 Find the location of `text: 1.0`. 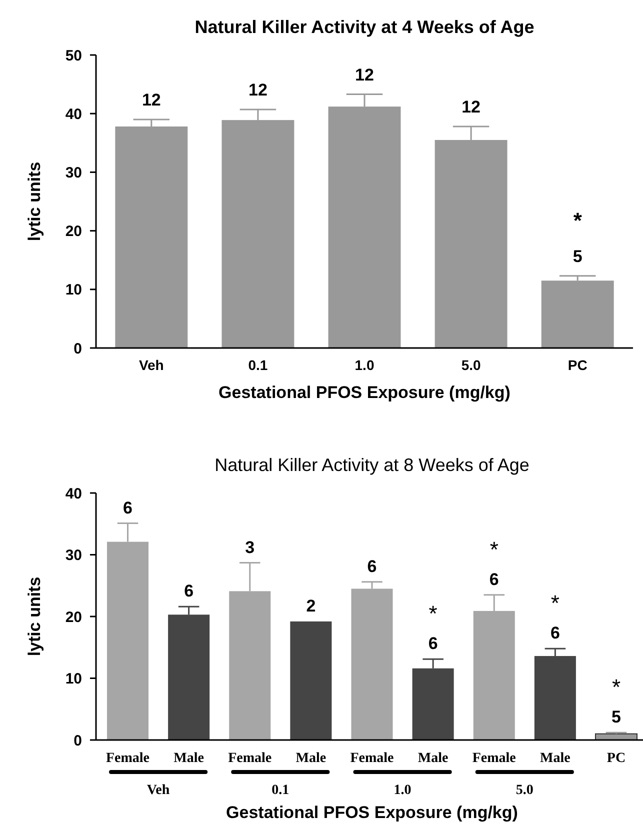

text: 1.0 is located at coordinates (403, 790).